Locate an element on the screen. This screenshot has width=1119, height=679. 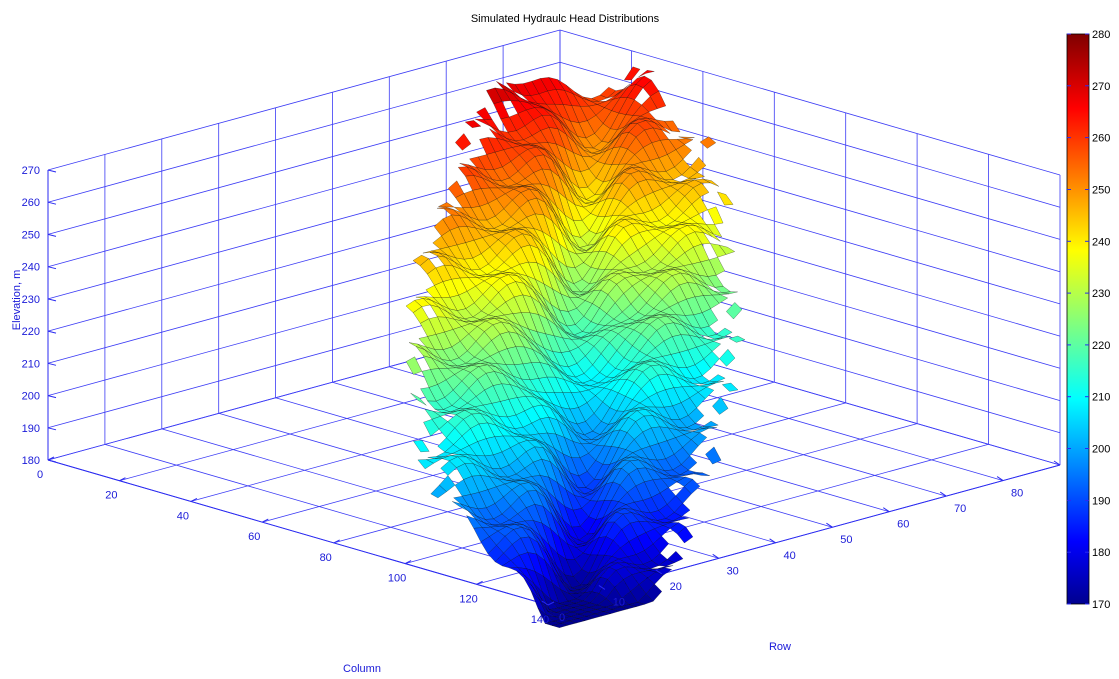
x-axis-label: Column is located at coordinates (362, 669).